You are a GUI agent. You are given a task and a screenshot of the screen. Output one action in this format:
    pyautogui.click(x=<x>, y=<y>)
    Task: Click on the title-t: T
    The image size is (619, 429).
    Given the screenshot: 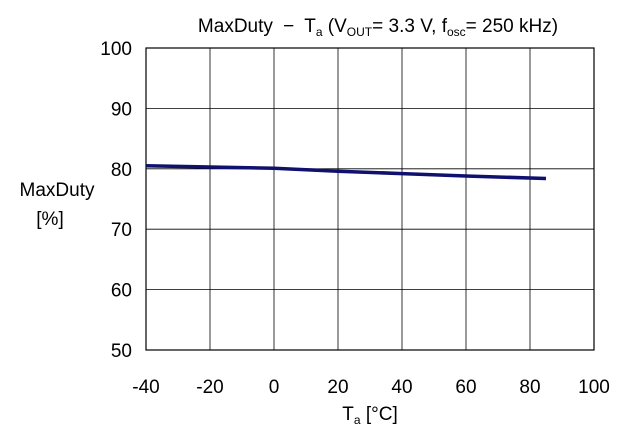 What is the action you would take?
    pyautogui.click(x=310, y=26)
    